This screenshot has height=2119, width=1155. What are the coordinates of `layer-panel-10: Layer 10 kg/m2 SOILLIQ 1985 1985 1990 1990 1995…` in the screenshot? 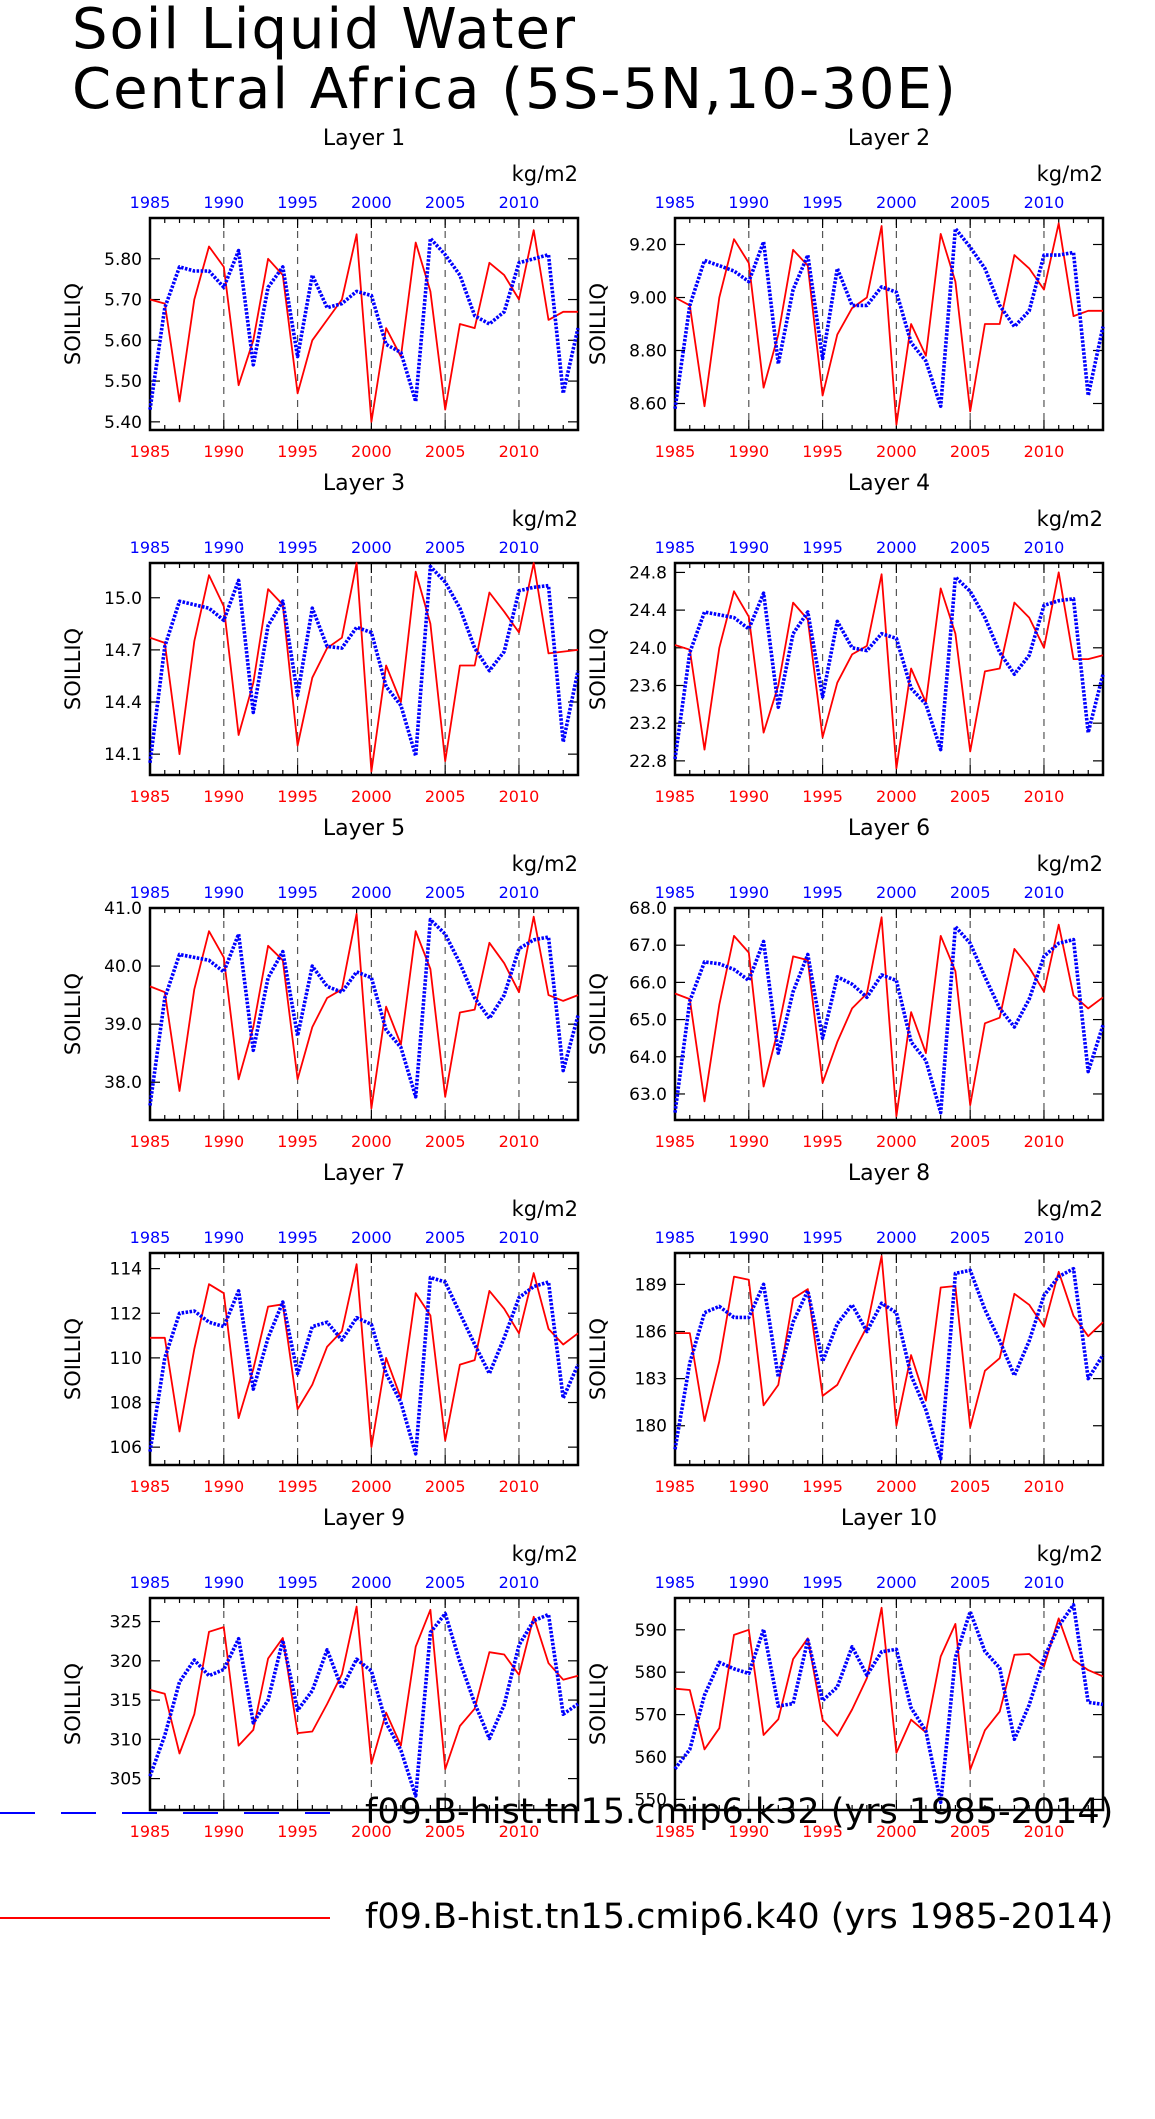 It's located at (845, 1673).